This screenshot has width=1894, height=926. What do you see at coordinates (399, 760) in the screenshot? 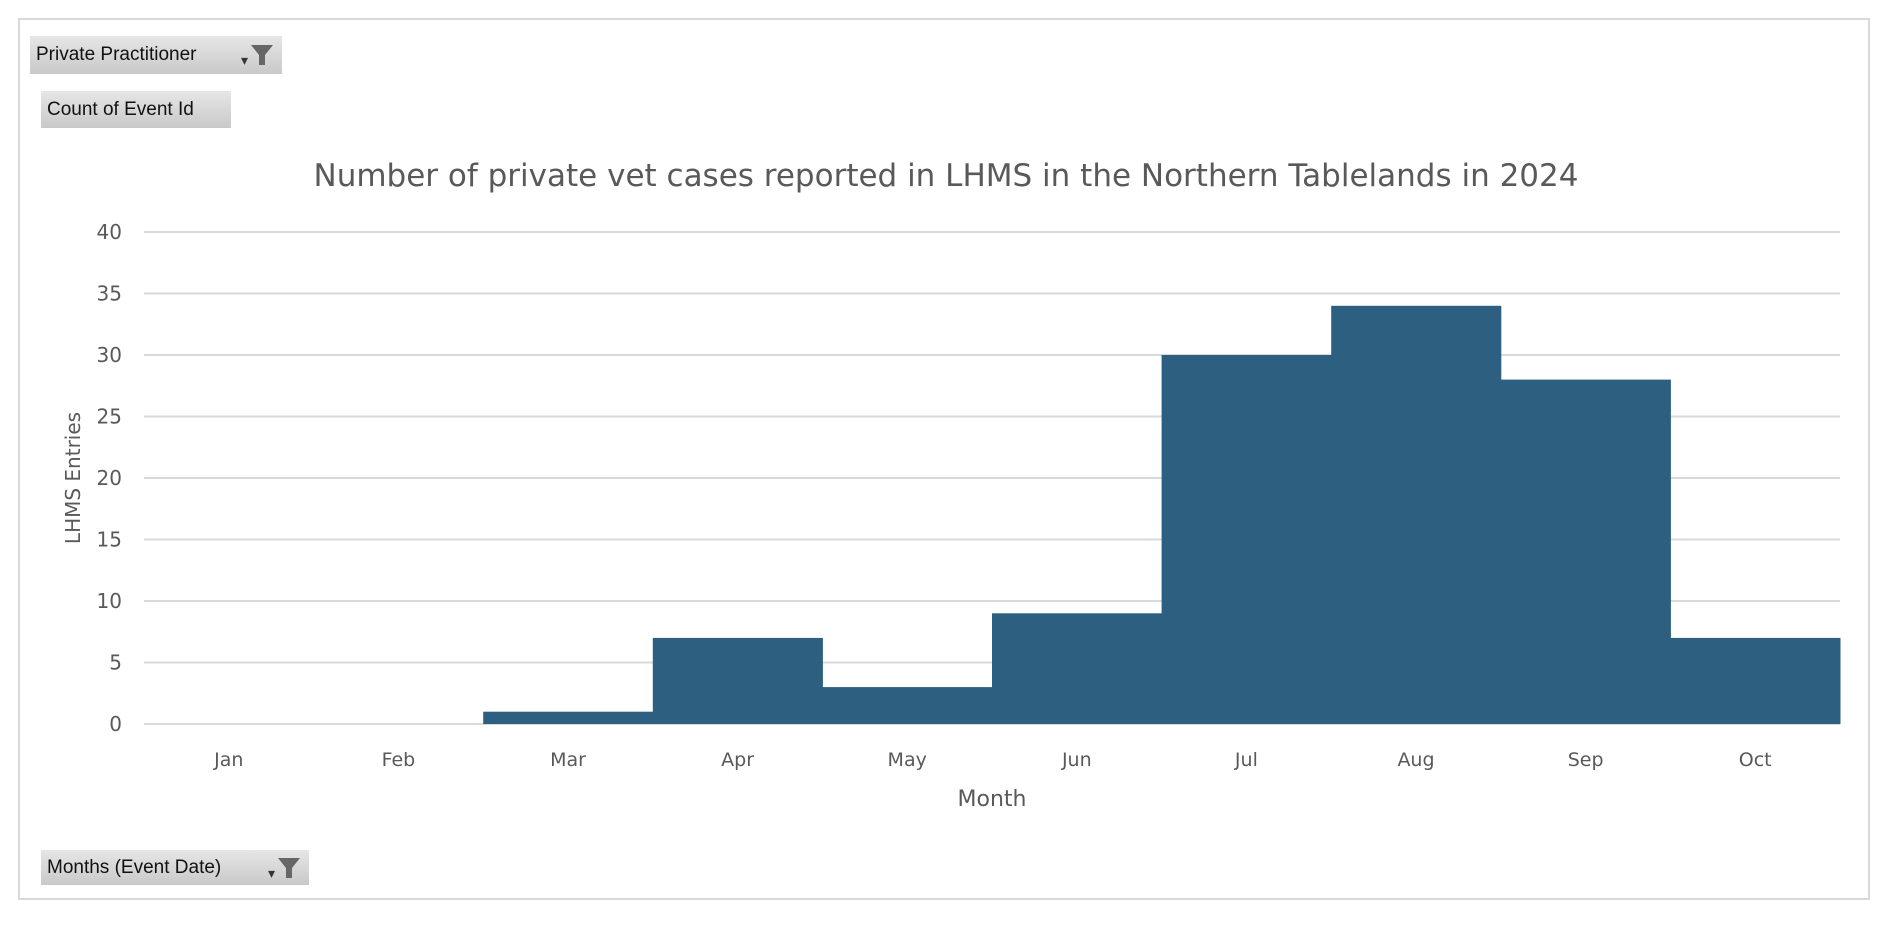
I see `x-tick-label: Feb` at bounding box center [399, 760].